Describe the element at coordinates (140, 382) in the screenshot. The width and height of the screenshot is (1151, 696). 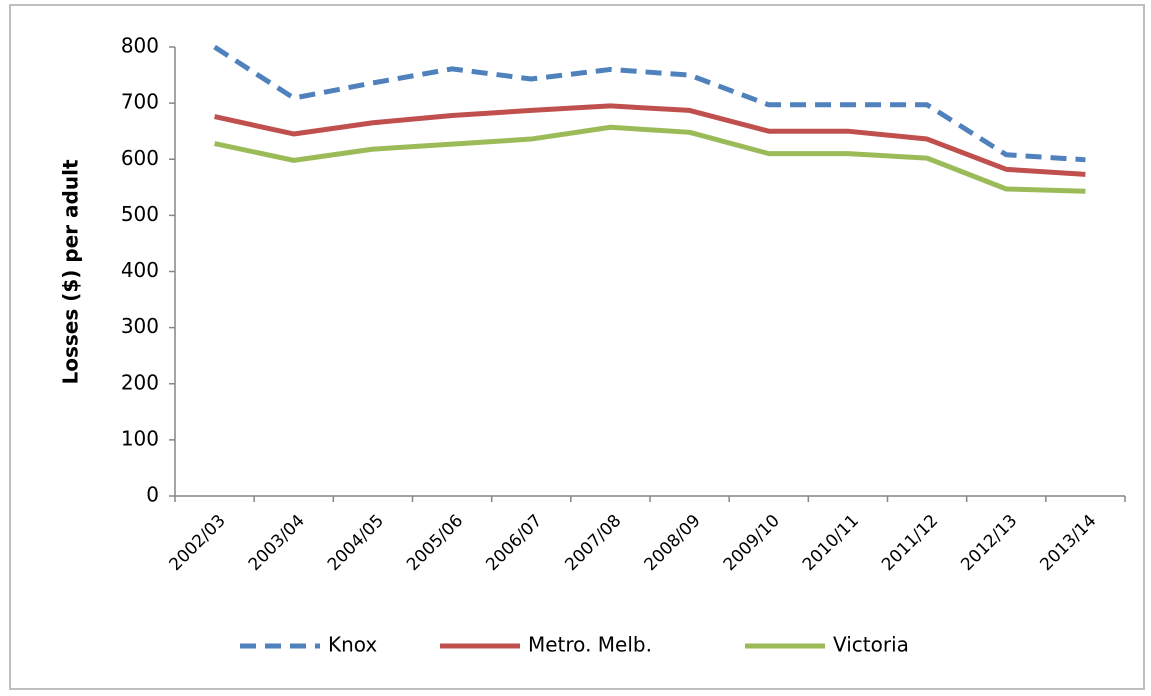
I see `y-tick-label: 200` at that location.